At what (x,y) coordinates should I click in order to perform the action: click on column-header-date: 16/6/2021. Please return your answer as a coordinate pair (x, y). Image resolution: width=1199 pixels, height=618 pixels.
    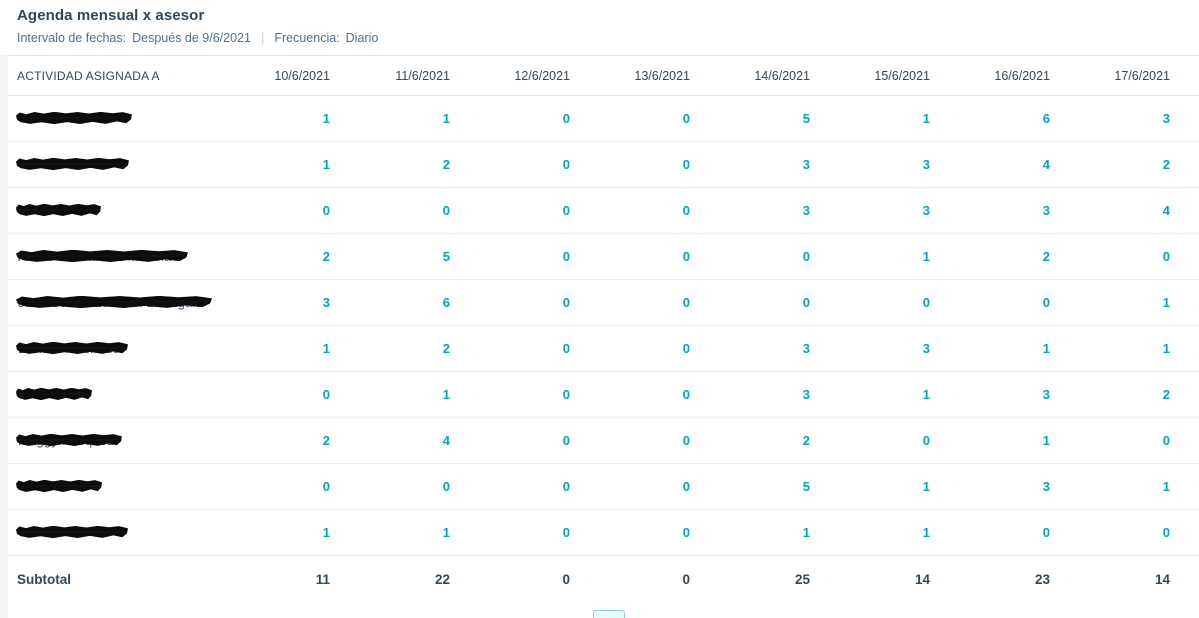
    Looking at the image, I should click on (990, 75).